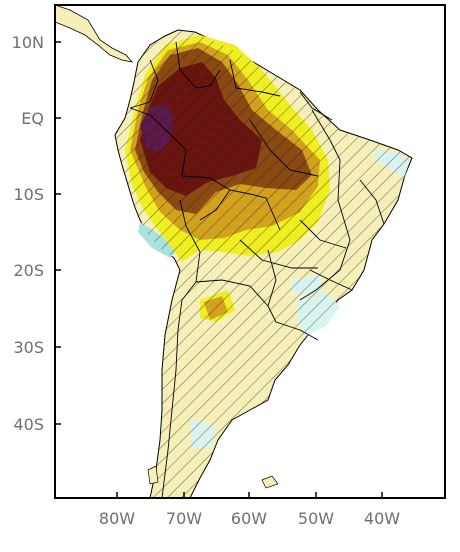 Image resolution: width=460 pixels, height=552 pixels. Describe the element at coordinates (36, 233) in the screenshot. I see `latitude-axis: 10N EQ 10S 20S 30S 40S` at that location.